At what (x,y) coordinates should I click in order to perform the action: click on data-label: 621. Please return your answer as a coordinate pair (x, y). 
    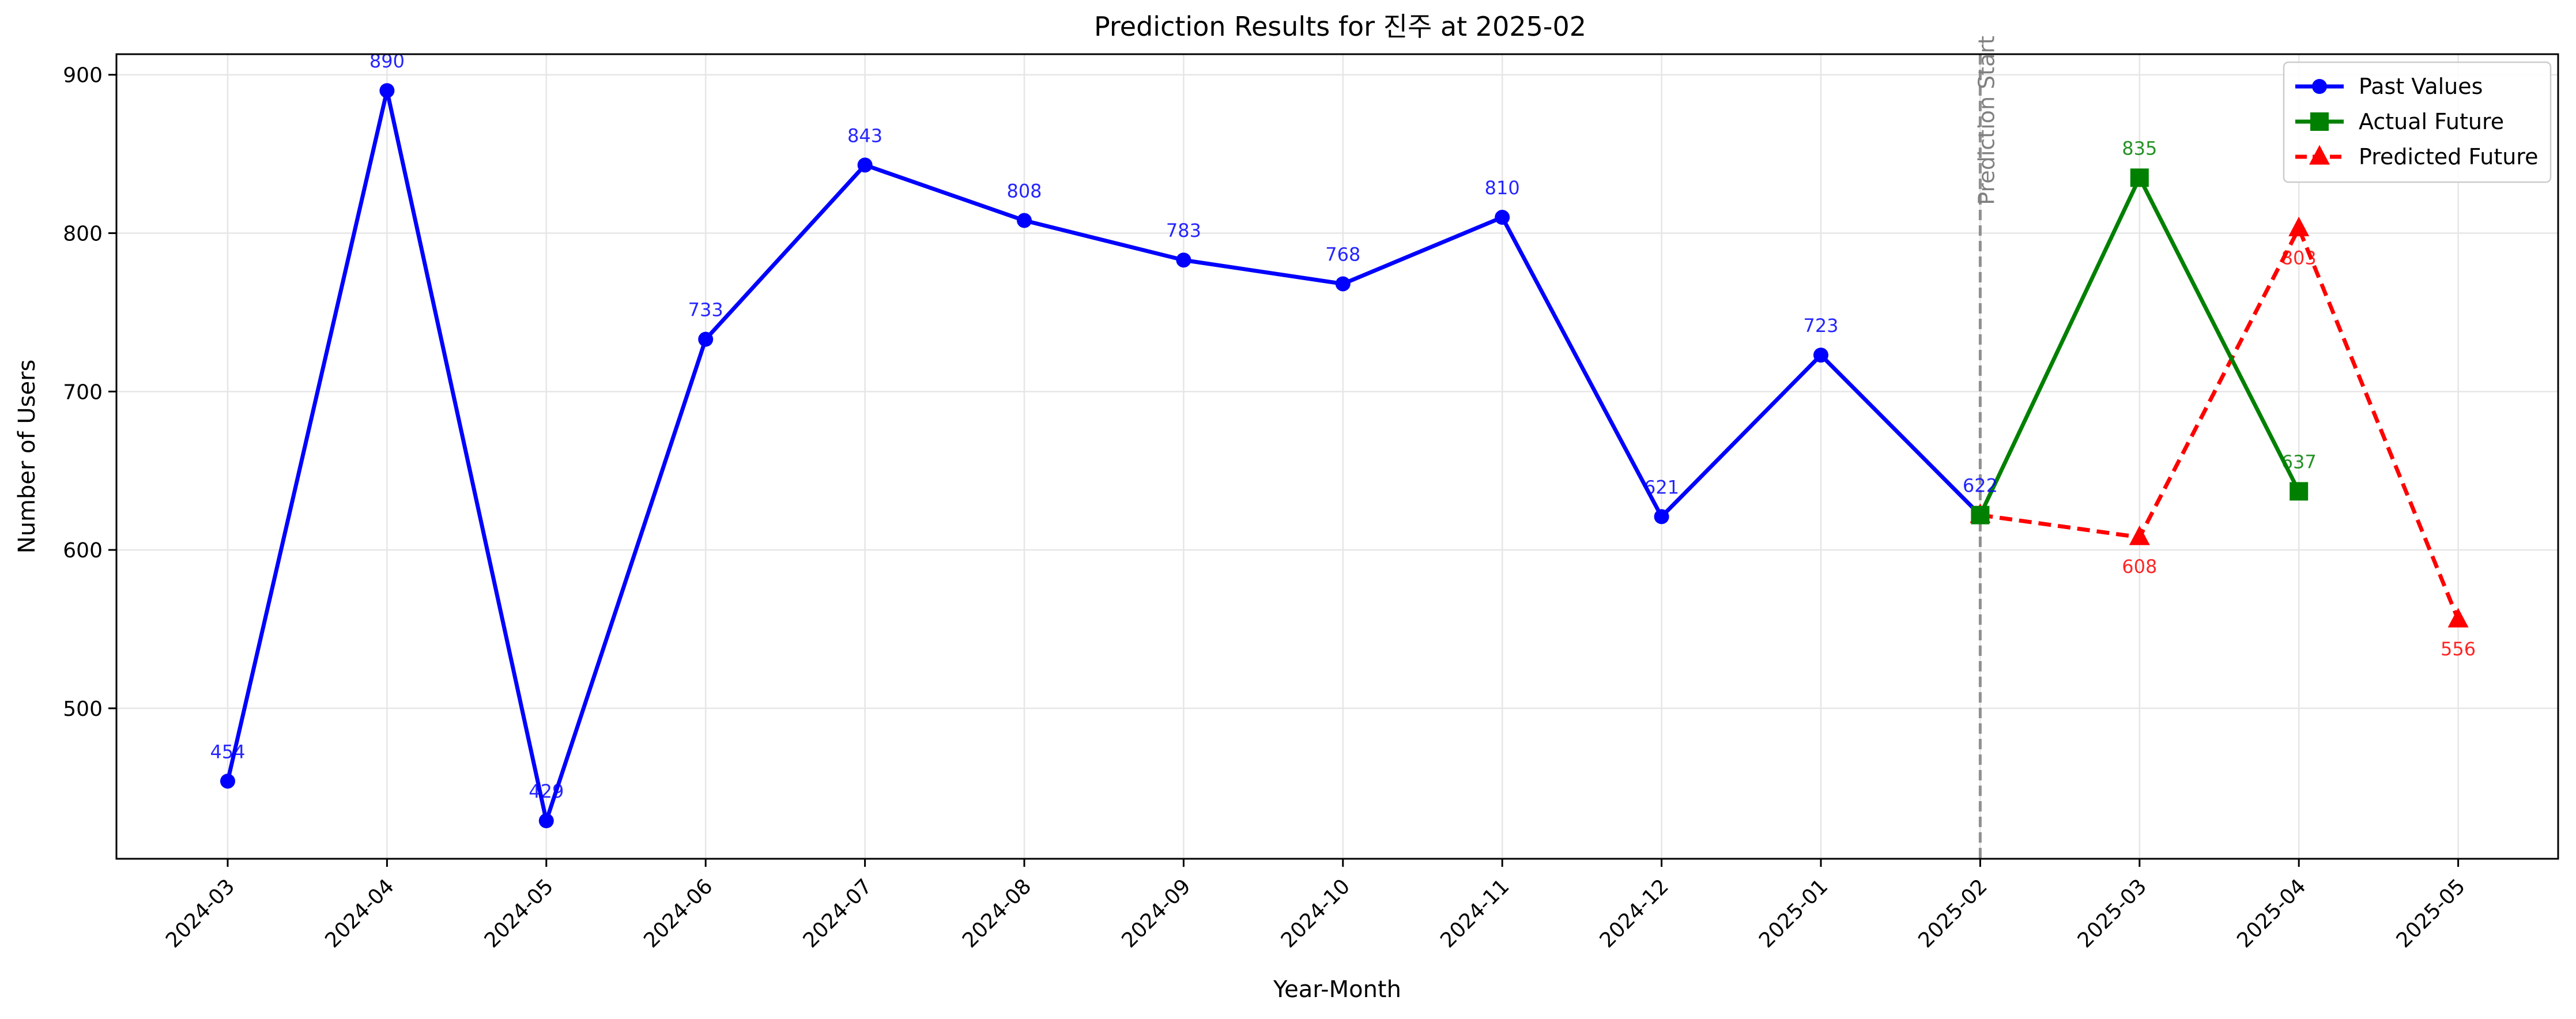
    Looking at the image, I should click on (1661, 487).